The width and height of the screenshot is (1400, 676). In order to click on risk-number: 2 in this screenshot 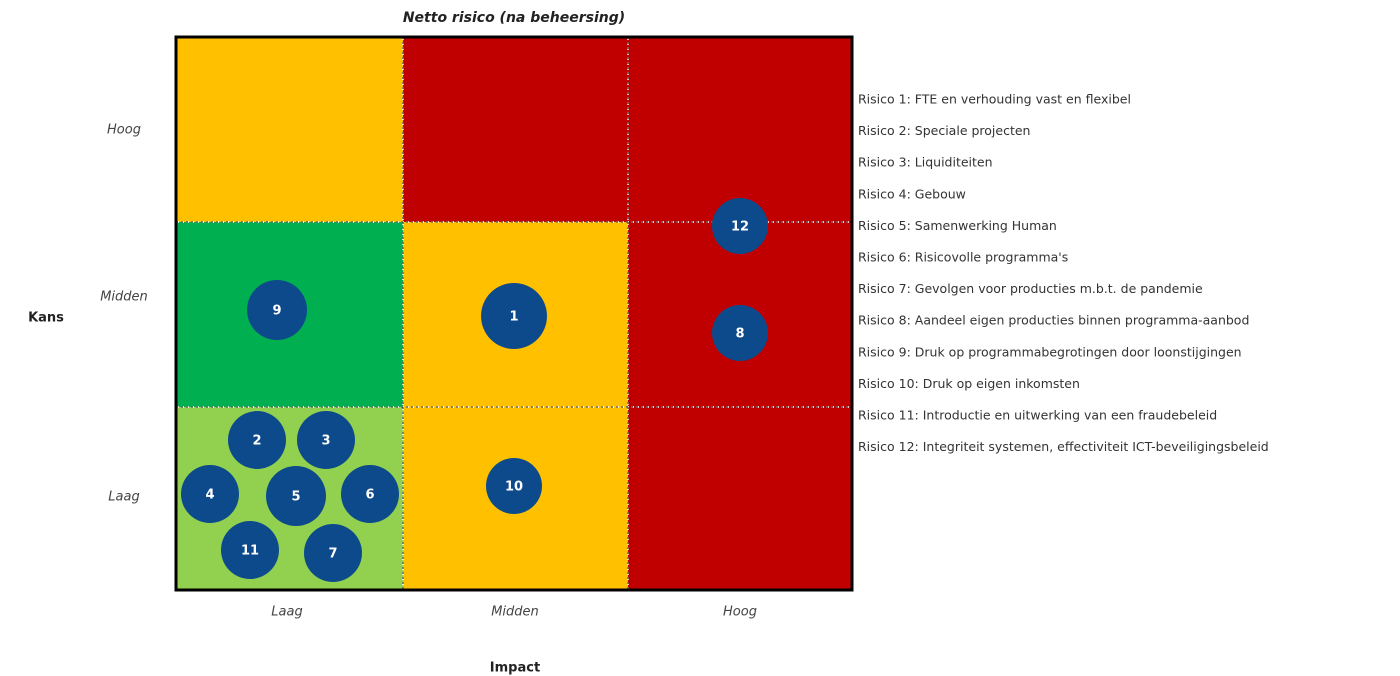, I will do `click(256, 441)`.